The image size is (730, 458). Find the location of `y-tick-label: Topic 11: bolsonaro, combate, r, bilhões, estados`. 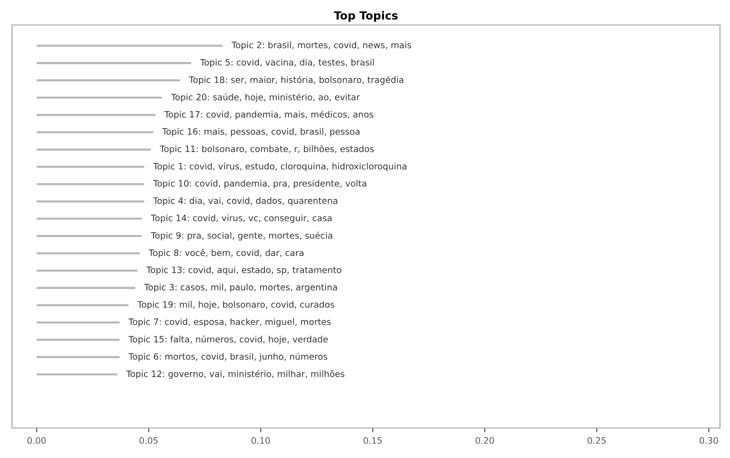

y-tick-label: Topic 11: bolsonaro, combate, r, bilhões, estados is located at coordinates (267, 149).